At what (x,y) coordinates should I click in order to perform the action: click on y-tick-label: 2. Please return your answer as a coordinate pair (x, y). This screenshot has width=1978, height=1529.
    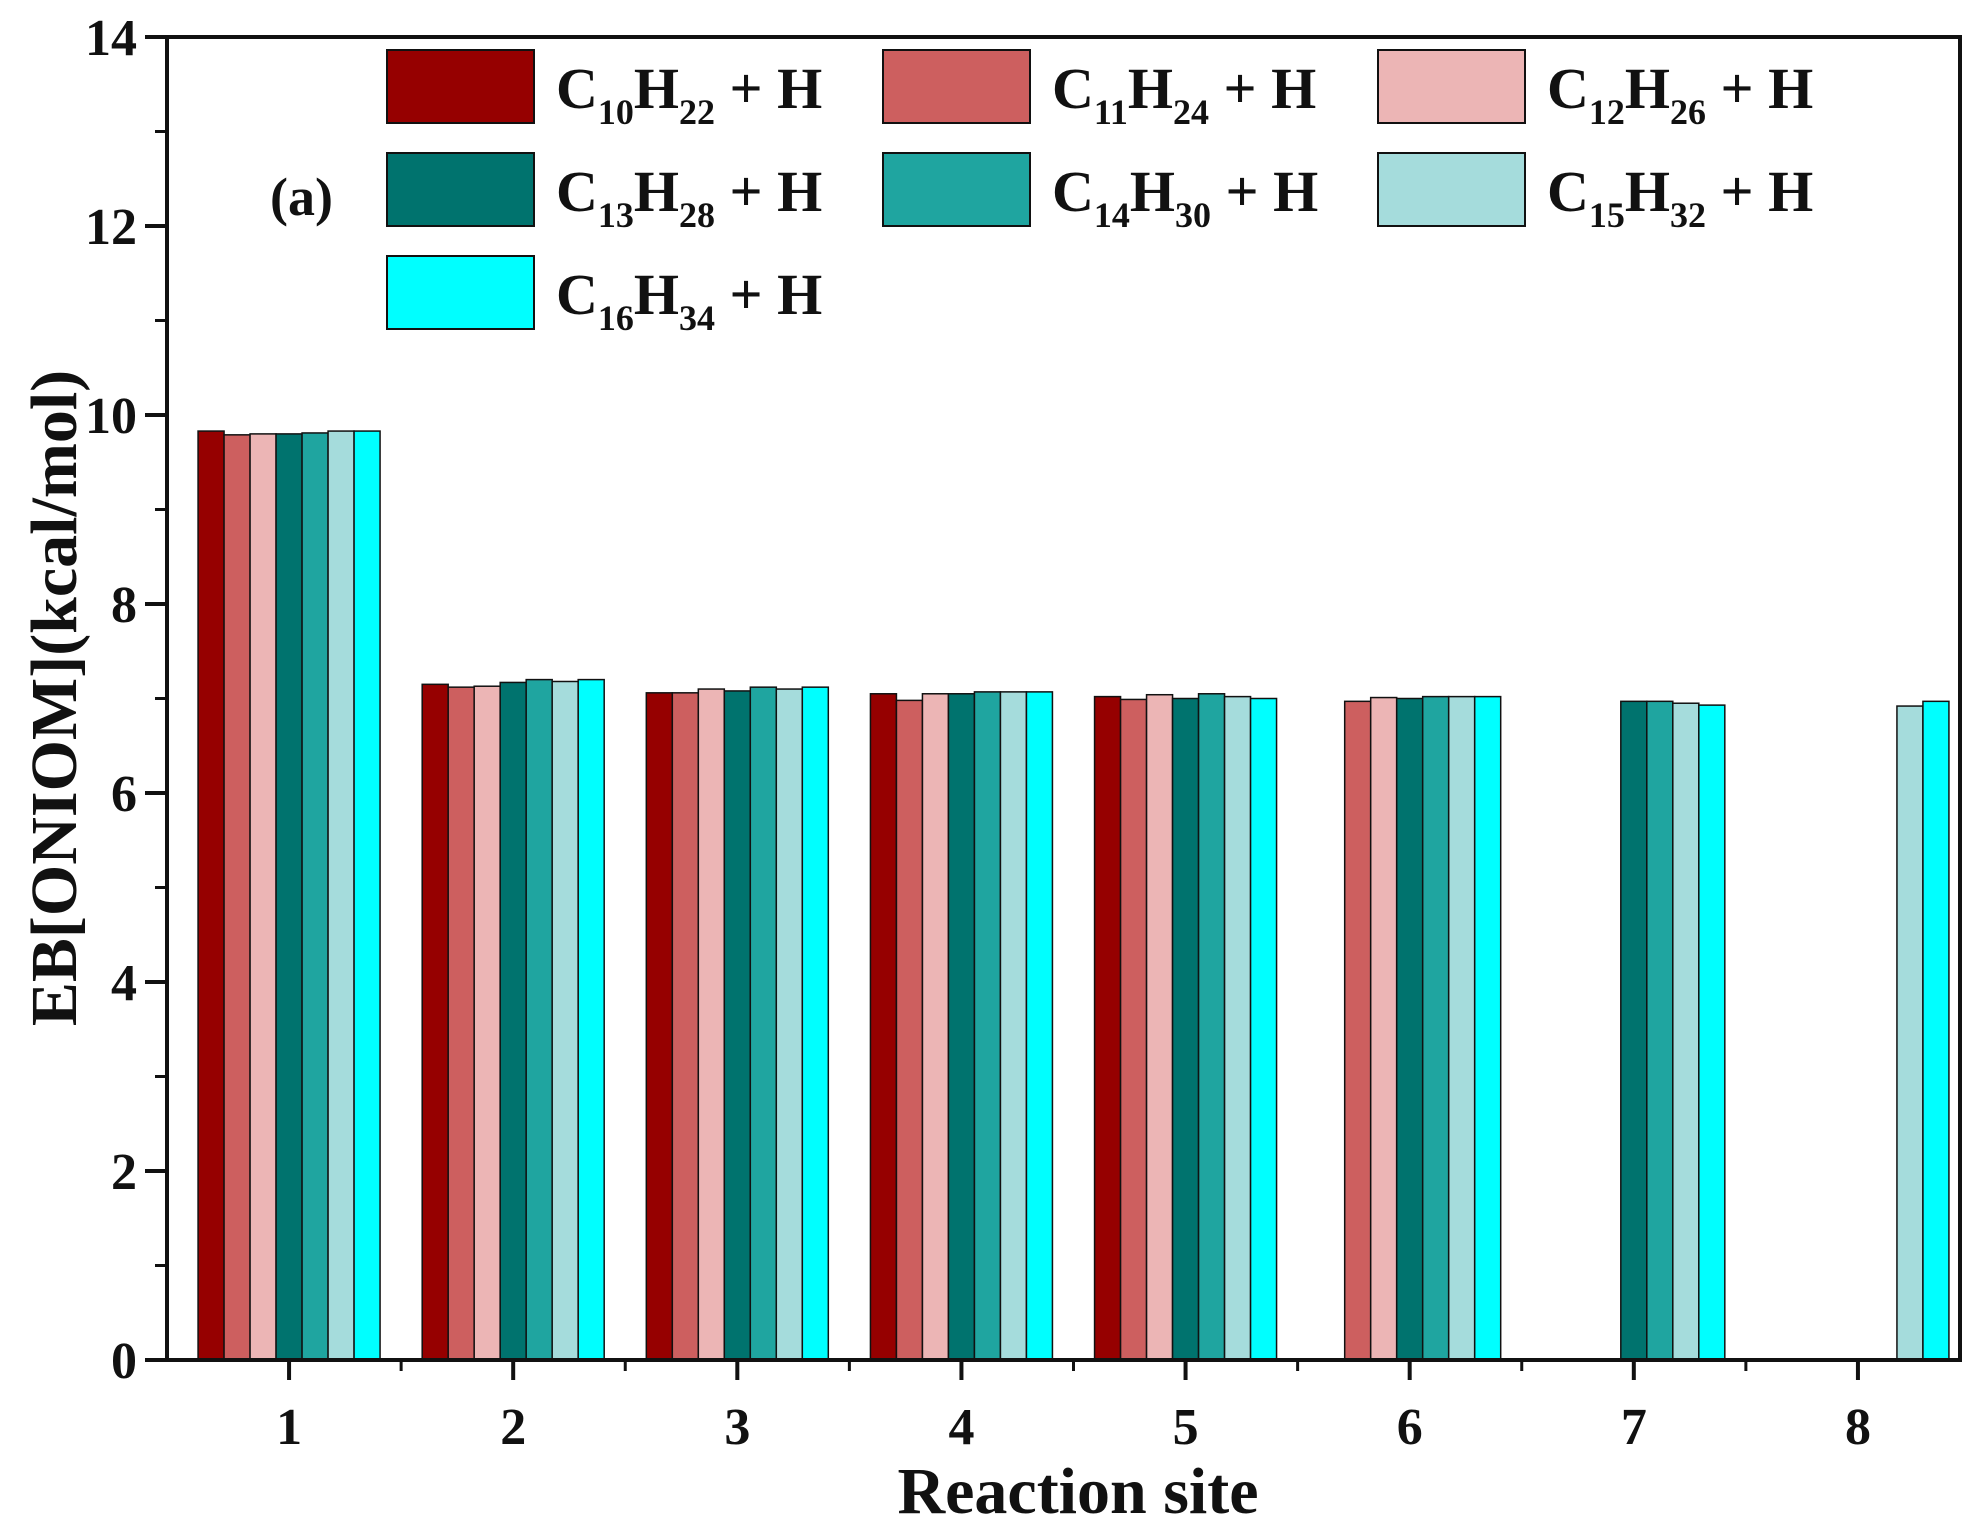
    Looking at the image, I should click on (124, 1172).